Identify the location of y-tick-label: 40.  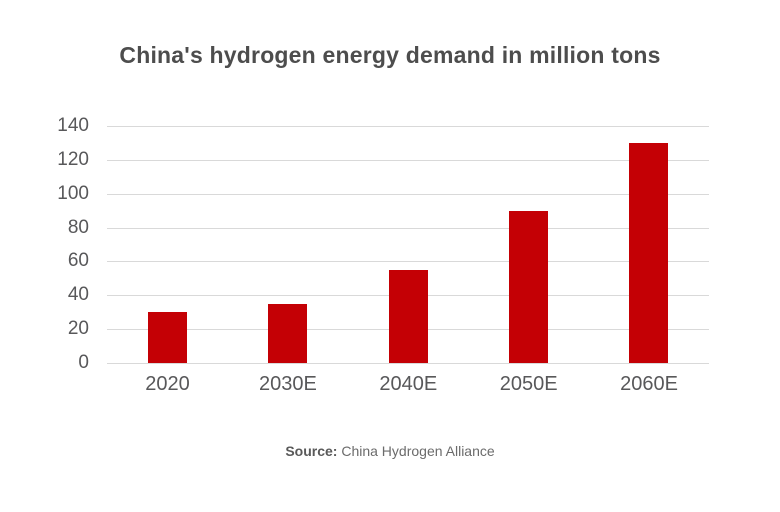
(78, 295).